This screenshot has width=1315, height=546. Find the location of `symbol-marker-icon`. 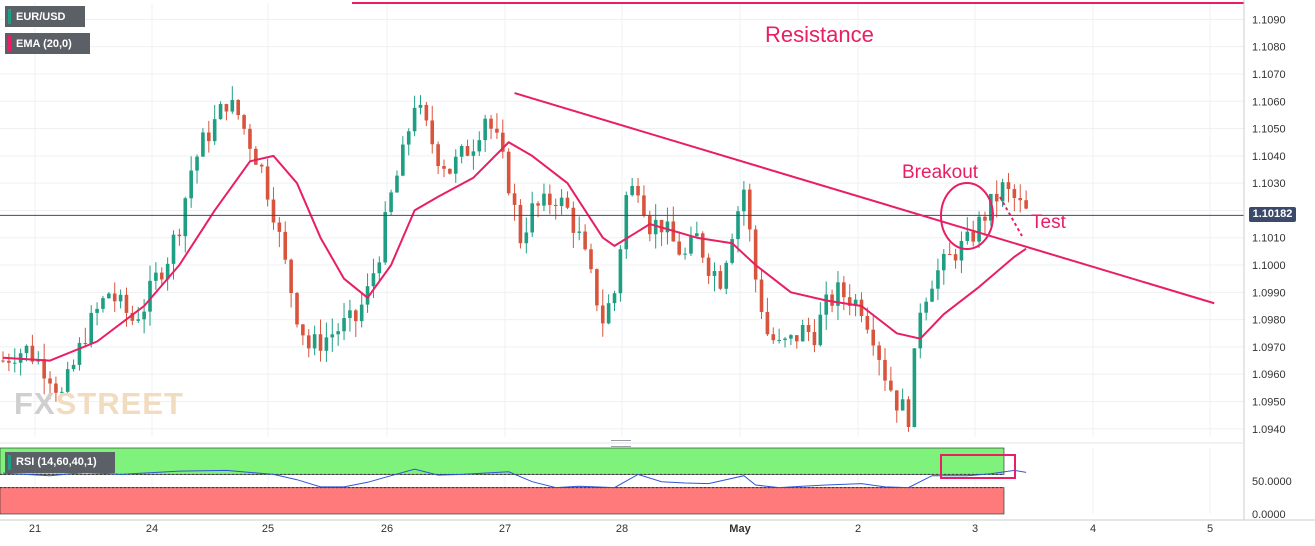

symbol-marker-icon is located at coordinates (9, 16).